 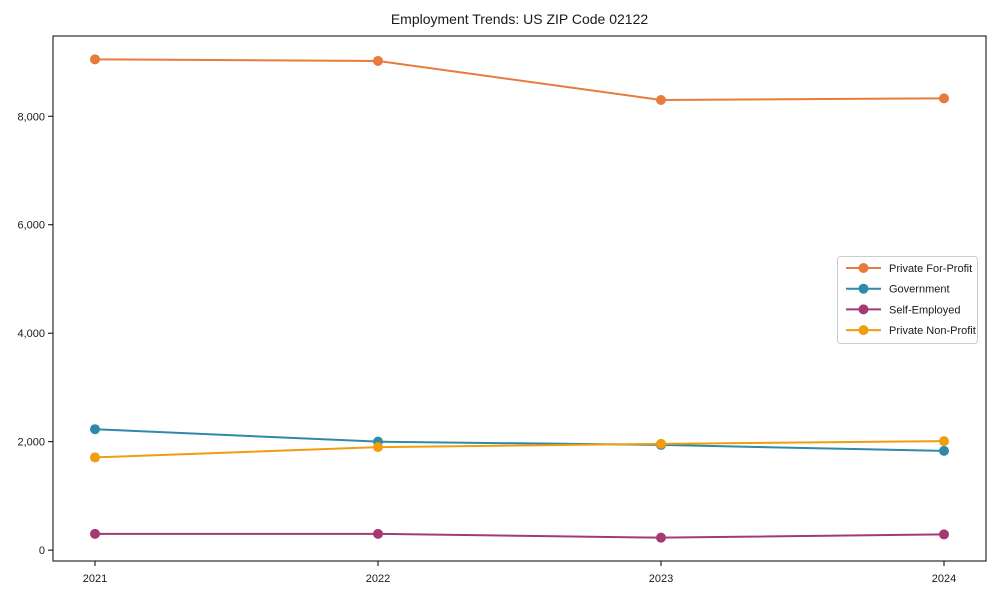 What do you see at coordinates (519, 449) in the screenshot?
I see `series-line-private-non-profit` at bounding box center [519, 449].